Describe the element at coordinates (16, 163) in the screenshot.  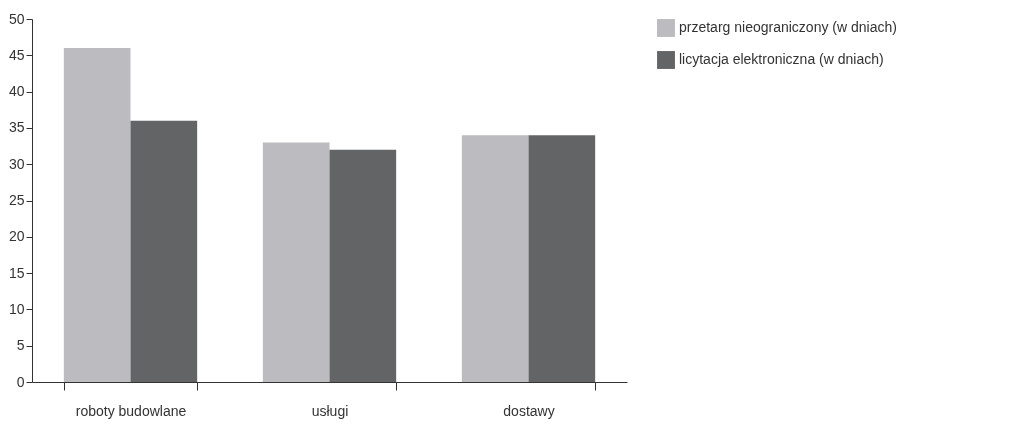
I see `y-tick-label: 30` at that location.